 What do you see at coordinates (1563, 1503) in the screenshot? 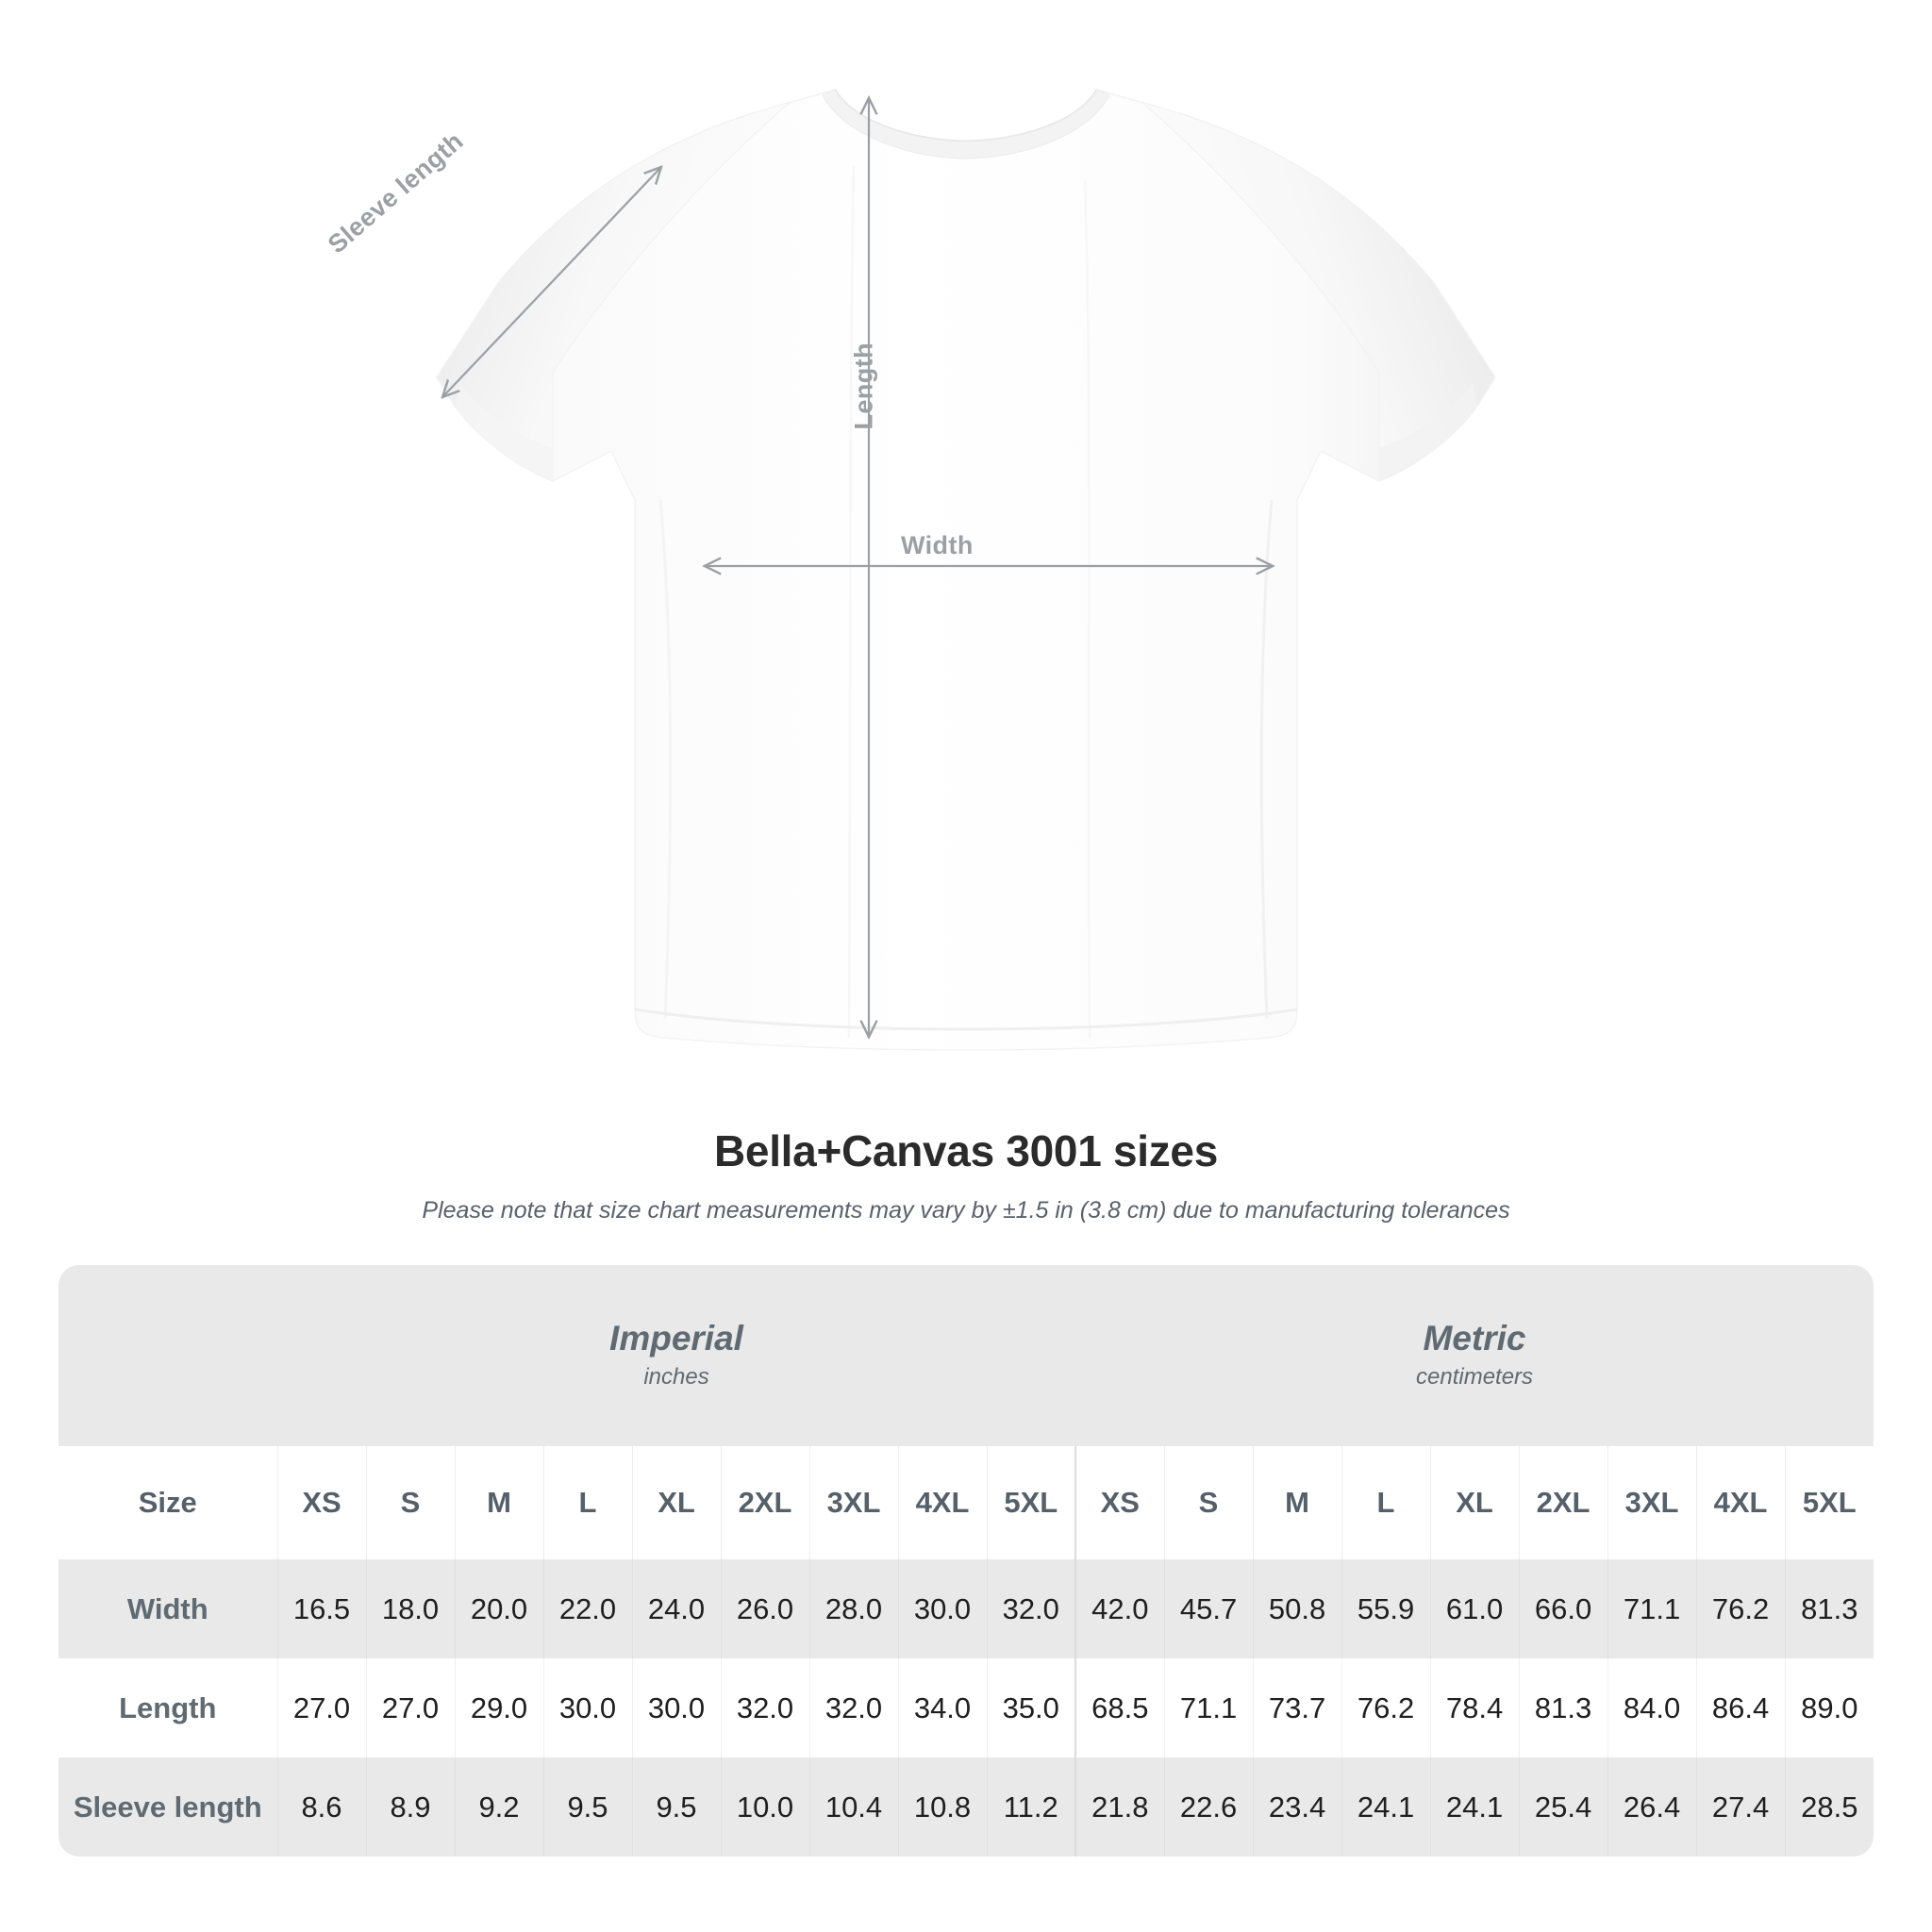
I see `header-size-metric-2xl: 2XL` at bounding box center [1563, 1503].